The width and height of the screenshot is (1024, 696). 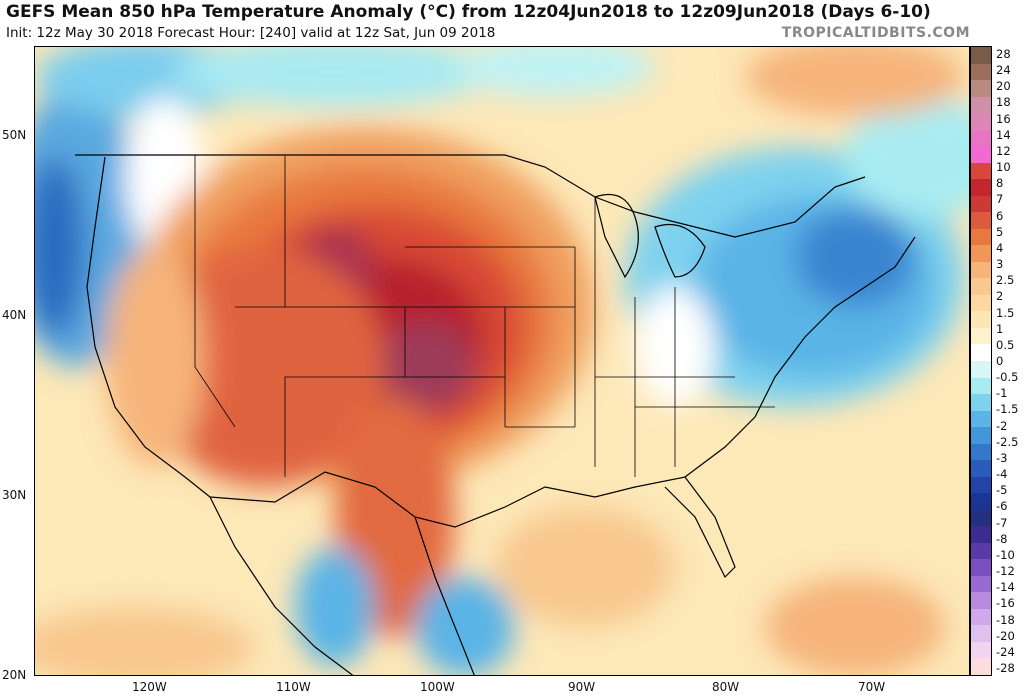 I want to click on colorbar-label: 2.5, so click(x=1005, y=280).